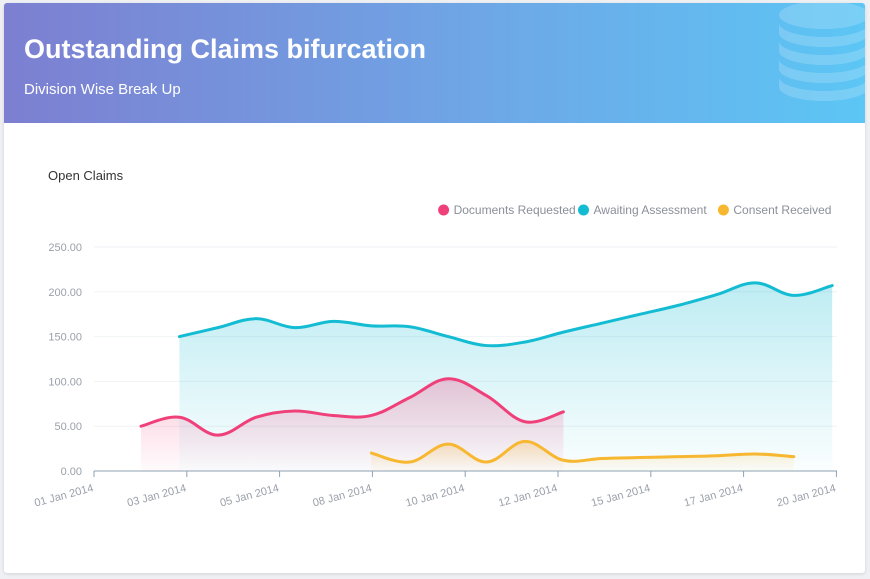  What do you see at coordinates (65, 293) in the screenshot?
I see `y-tick-label: 200.00` at bounding box center [65, 293].